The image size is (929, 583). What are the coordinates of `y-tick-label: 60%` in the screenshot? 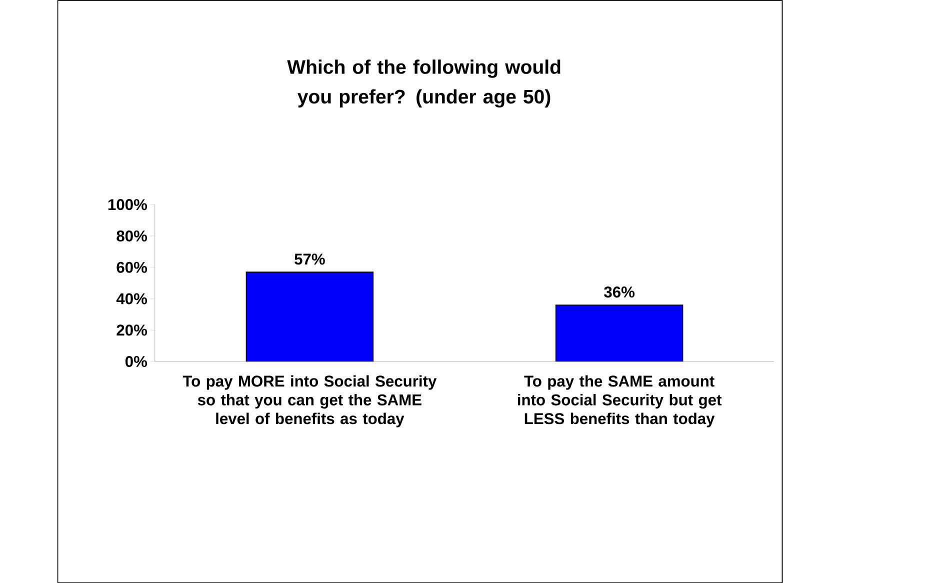 It's located at (132, 267).